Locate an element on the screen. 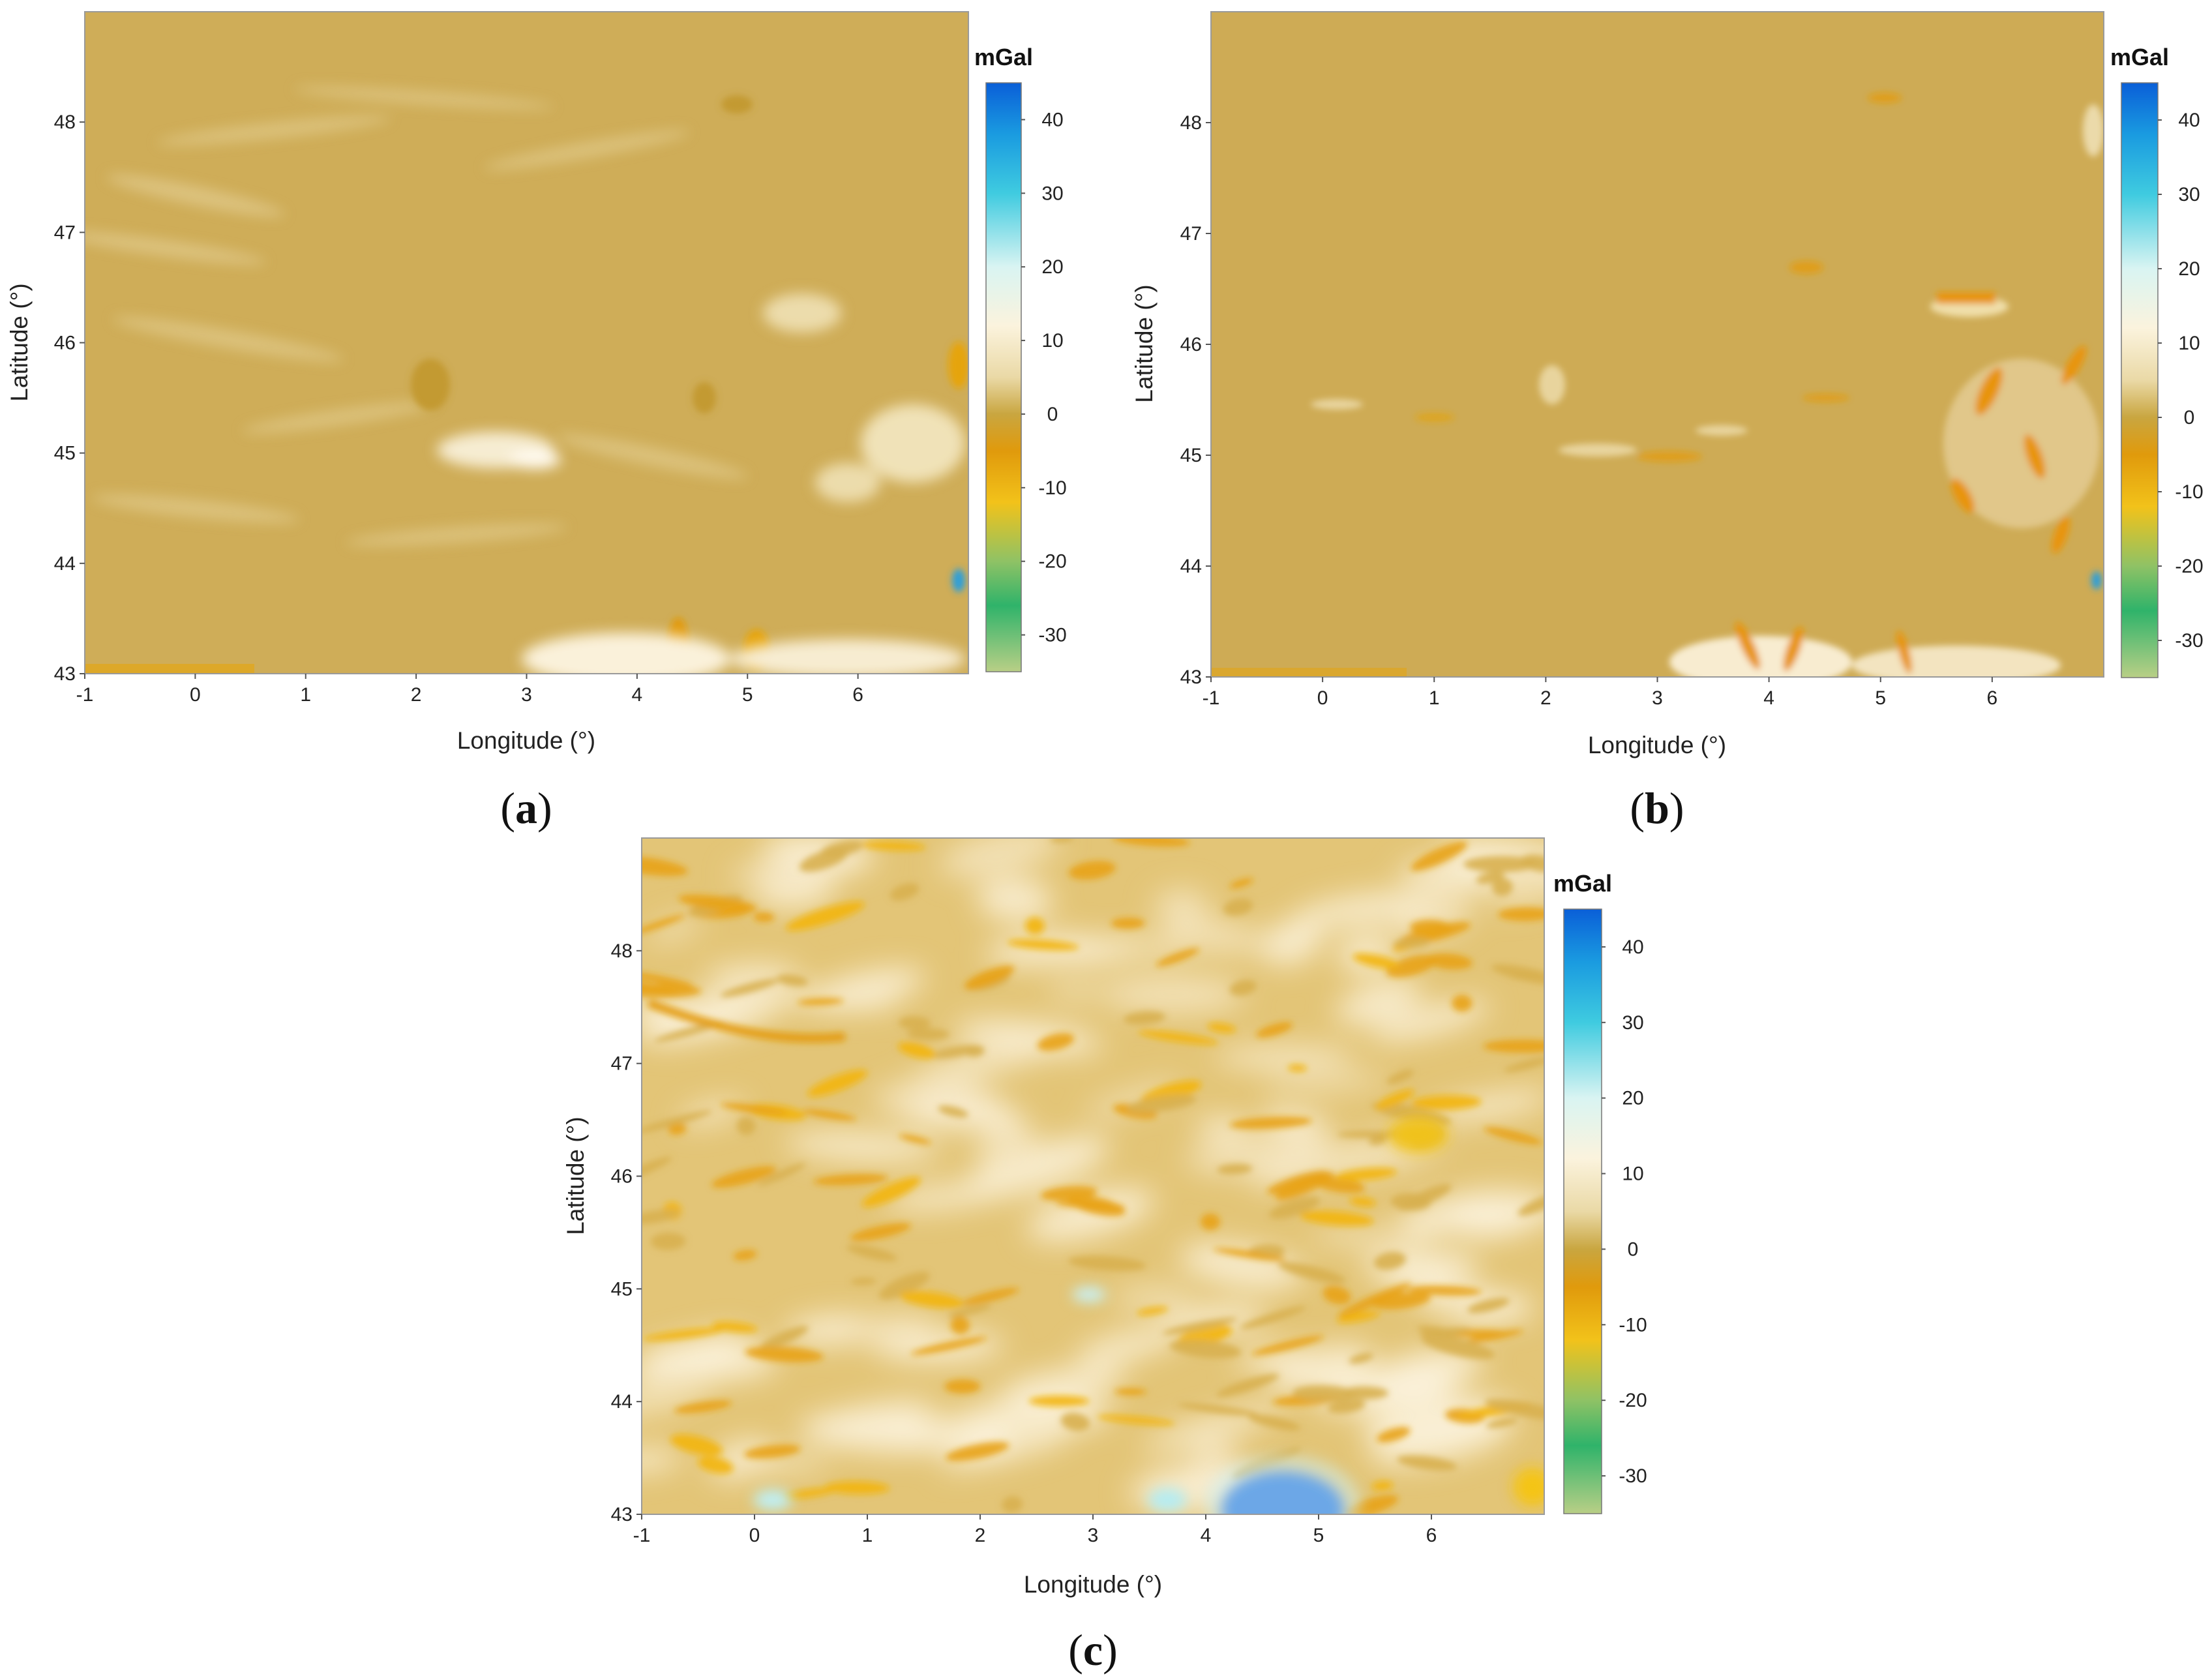 The height and width of the screenshot is (1678, 2212). colorbar-a: mGal 40 30 20 10 0 -10 -20 -30 is located at coordinates (1020, 358).